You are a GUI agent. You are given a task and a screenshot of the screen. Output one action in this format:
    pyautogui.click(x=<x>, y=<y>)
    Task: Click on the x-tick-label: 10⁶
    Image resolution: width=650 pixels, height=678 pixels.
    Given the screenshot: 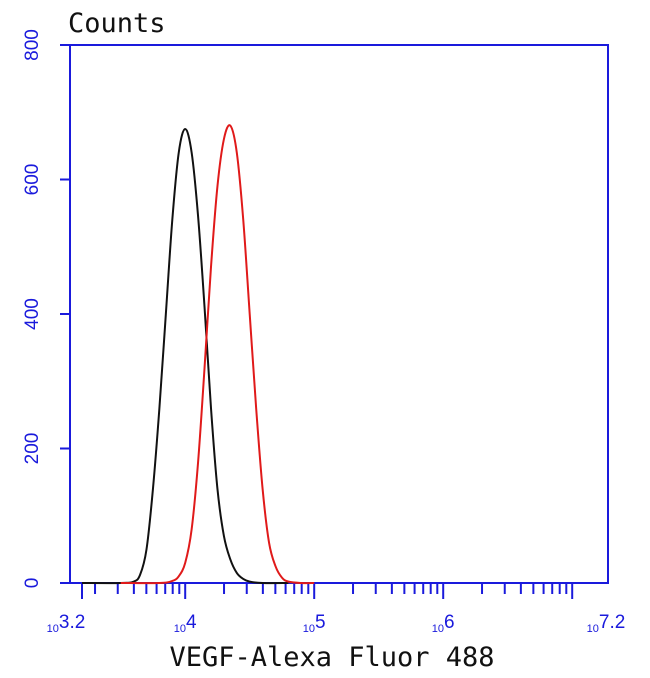 What is the action you would take?
    pyautogui.click(x=443, y=623)
    